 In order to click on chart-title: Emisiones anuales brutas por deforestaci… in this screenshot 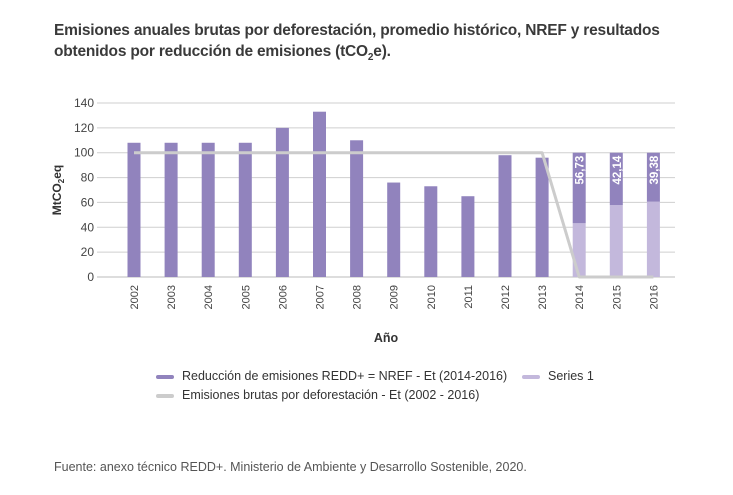, I will do `click(364, 44)`.